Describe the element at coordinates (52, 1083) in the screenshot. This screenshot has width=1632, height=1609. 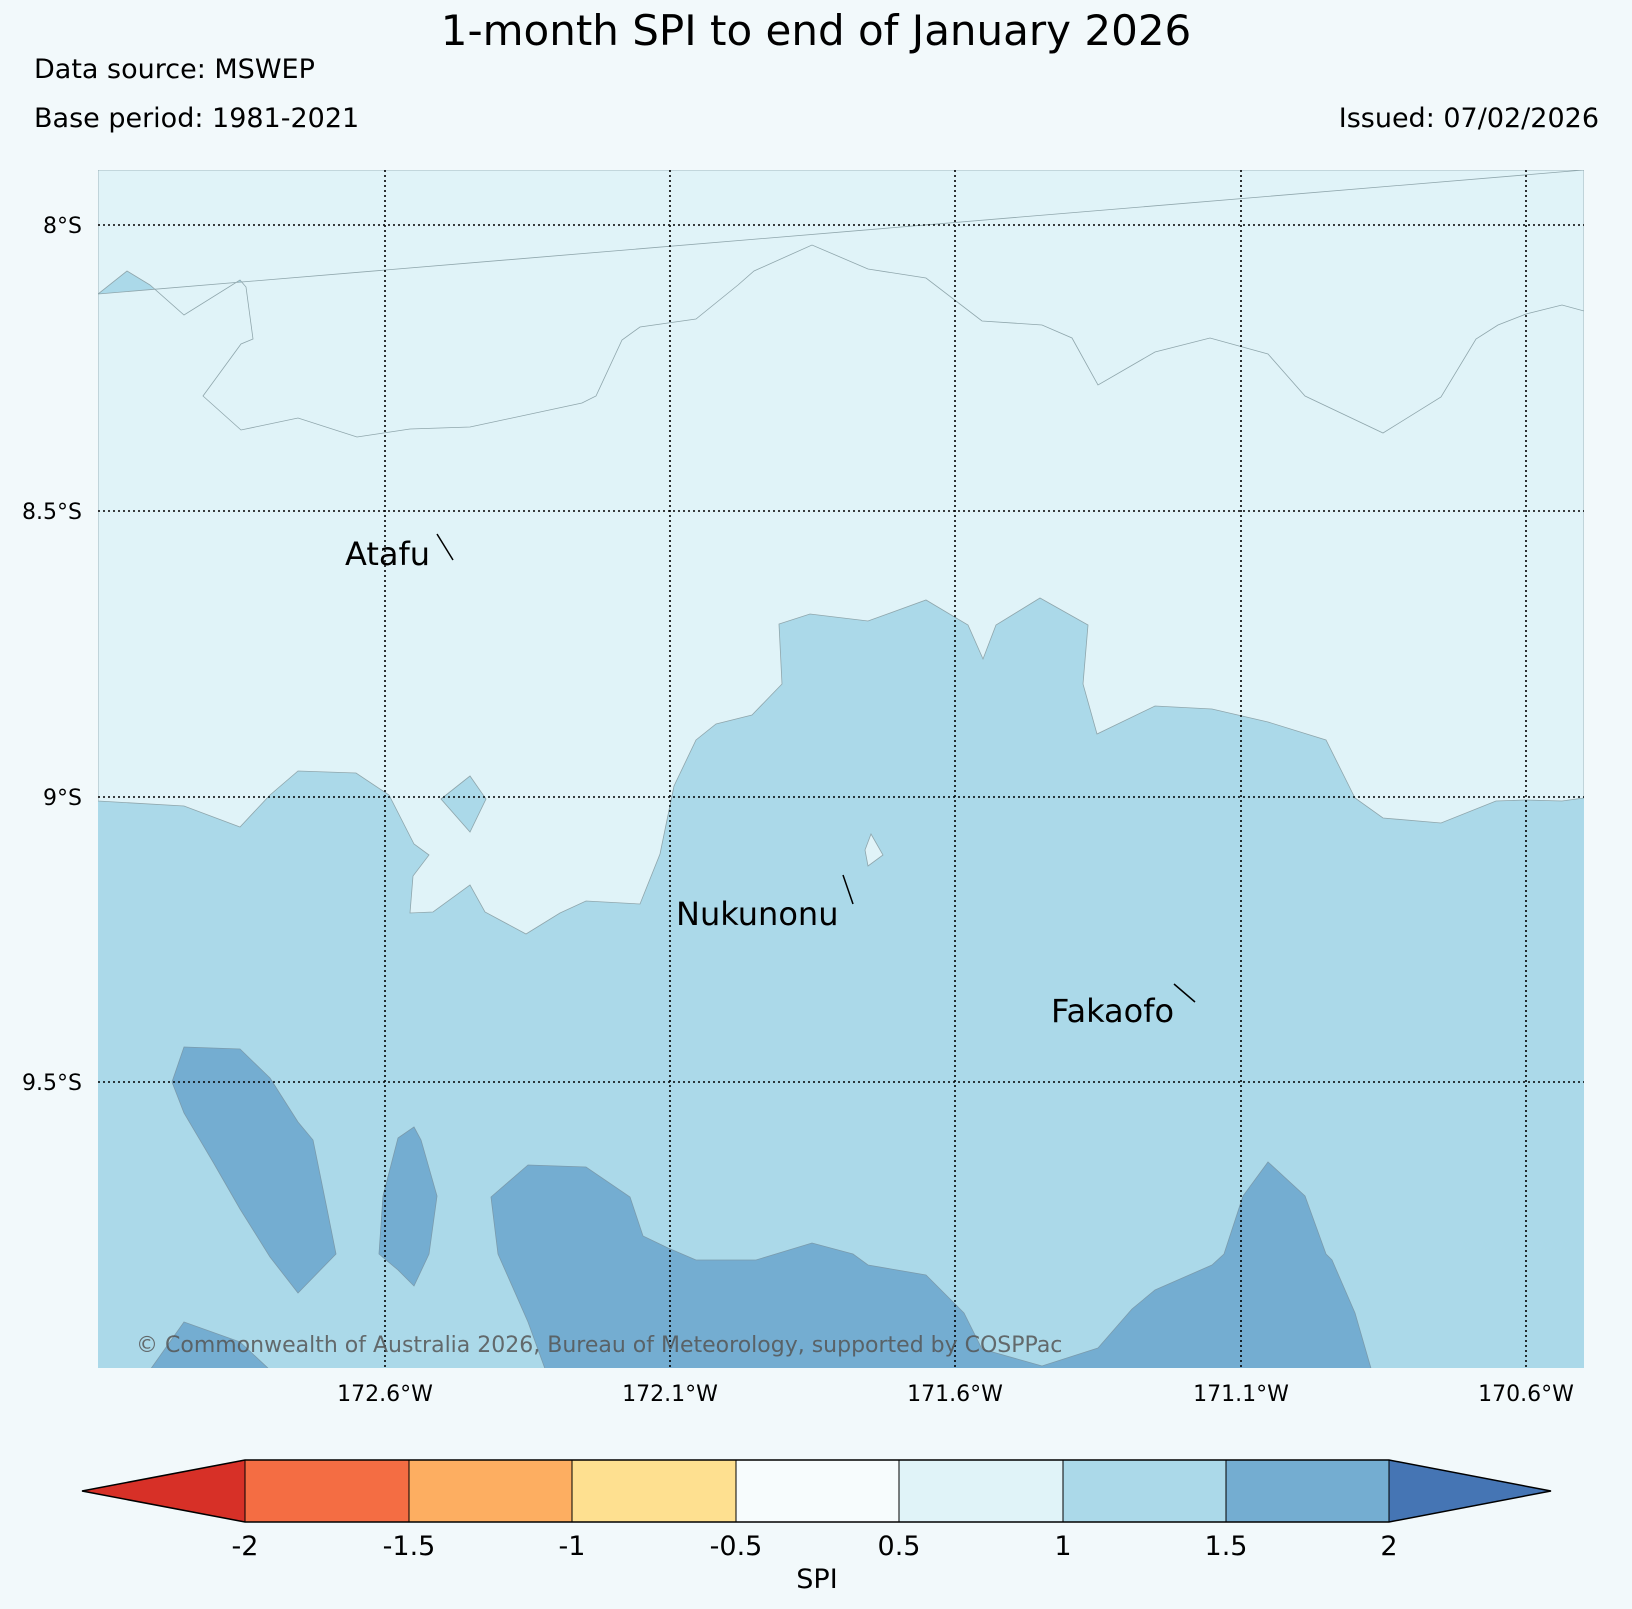
I see `lat-label-9.5s: 9.5°S` at that location.